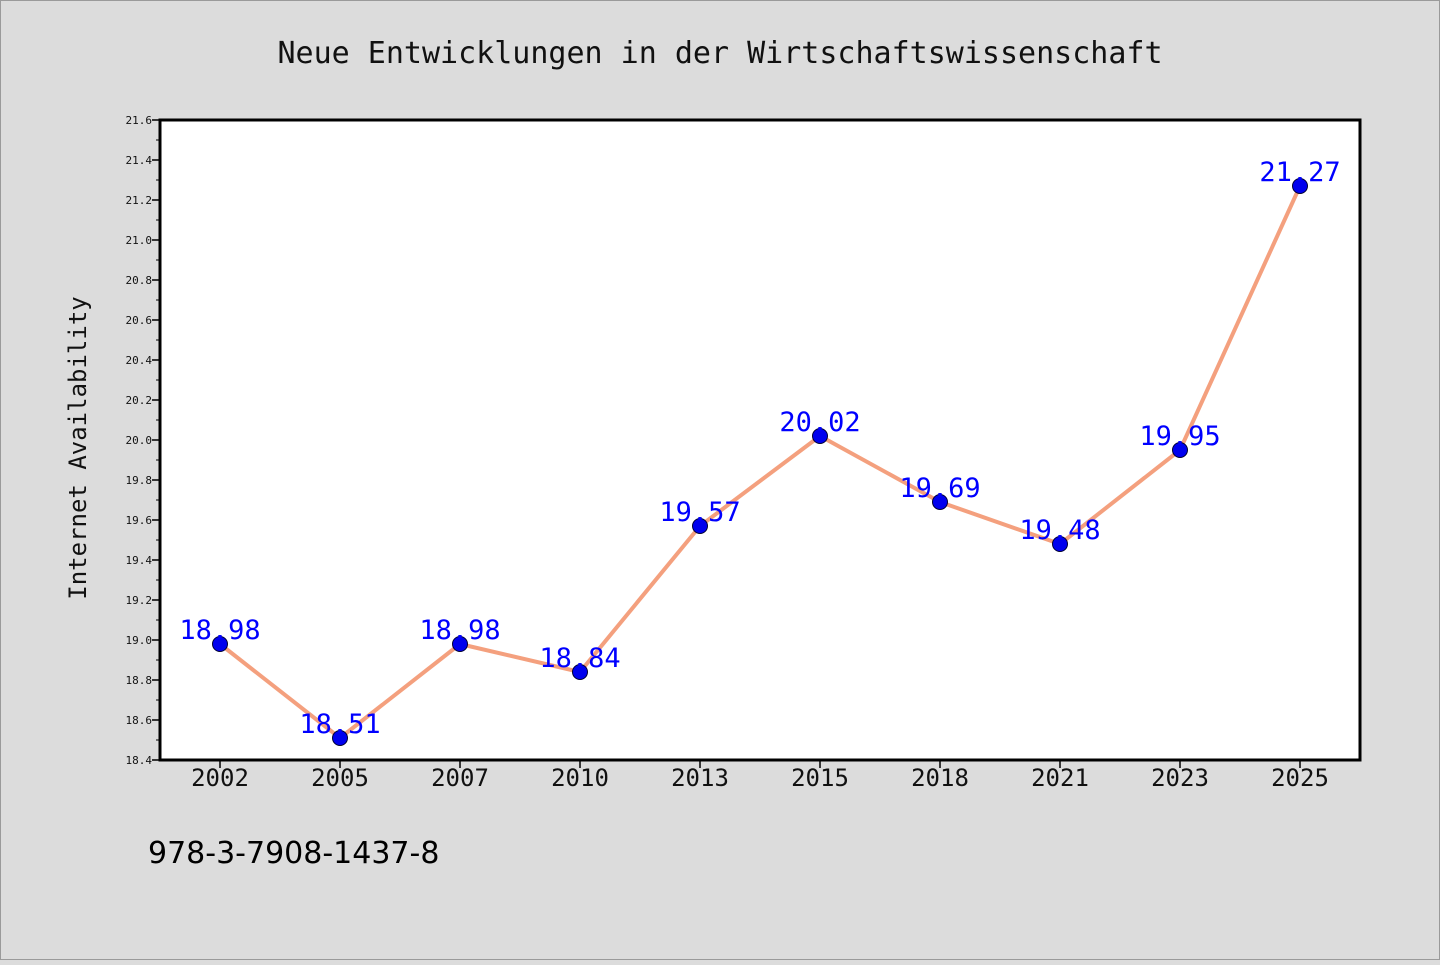  Describe the element at coordinates (820, 778) in the screenshot. I see `x-tick-label: 2015` at that location.